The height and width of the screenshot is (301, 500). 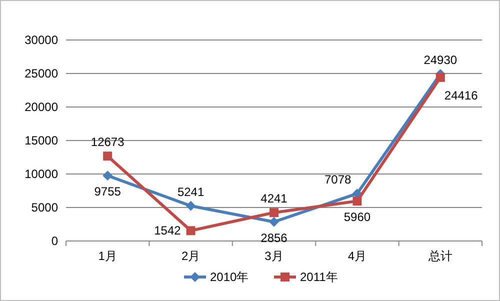 What do you see at coordinates (357, 217) in the screenshot?
I see `data-label: 5960` at bounding box center [357, 217].